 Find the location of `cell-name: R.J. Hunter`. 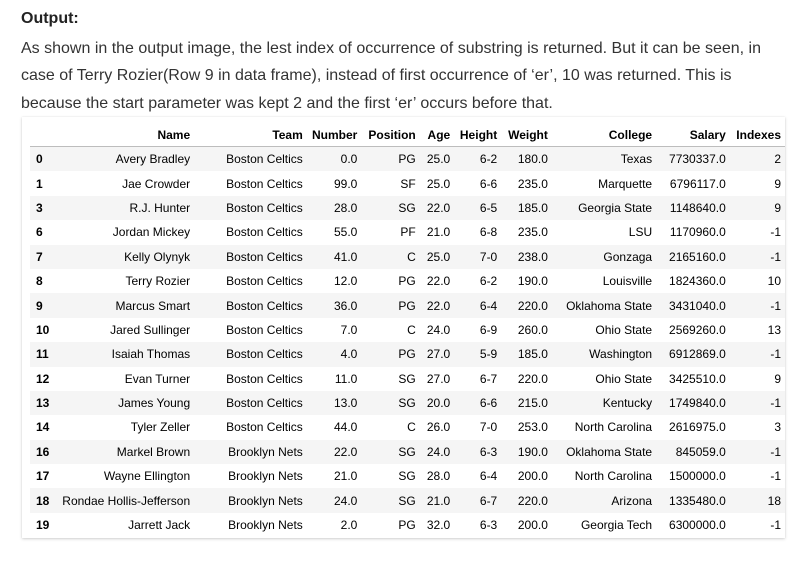

cell-name: R.J. Hunter is located at coordinates (126, 208).